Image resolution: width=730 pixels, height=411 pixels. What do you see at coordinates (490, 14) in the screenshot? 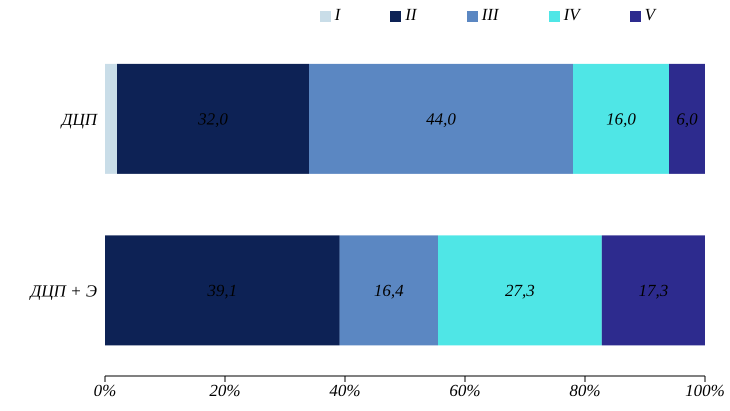
I see `legend-label: III` at bounding box center [490, 14].